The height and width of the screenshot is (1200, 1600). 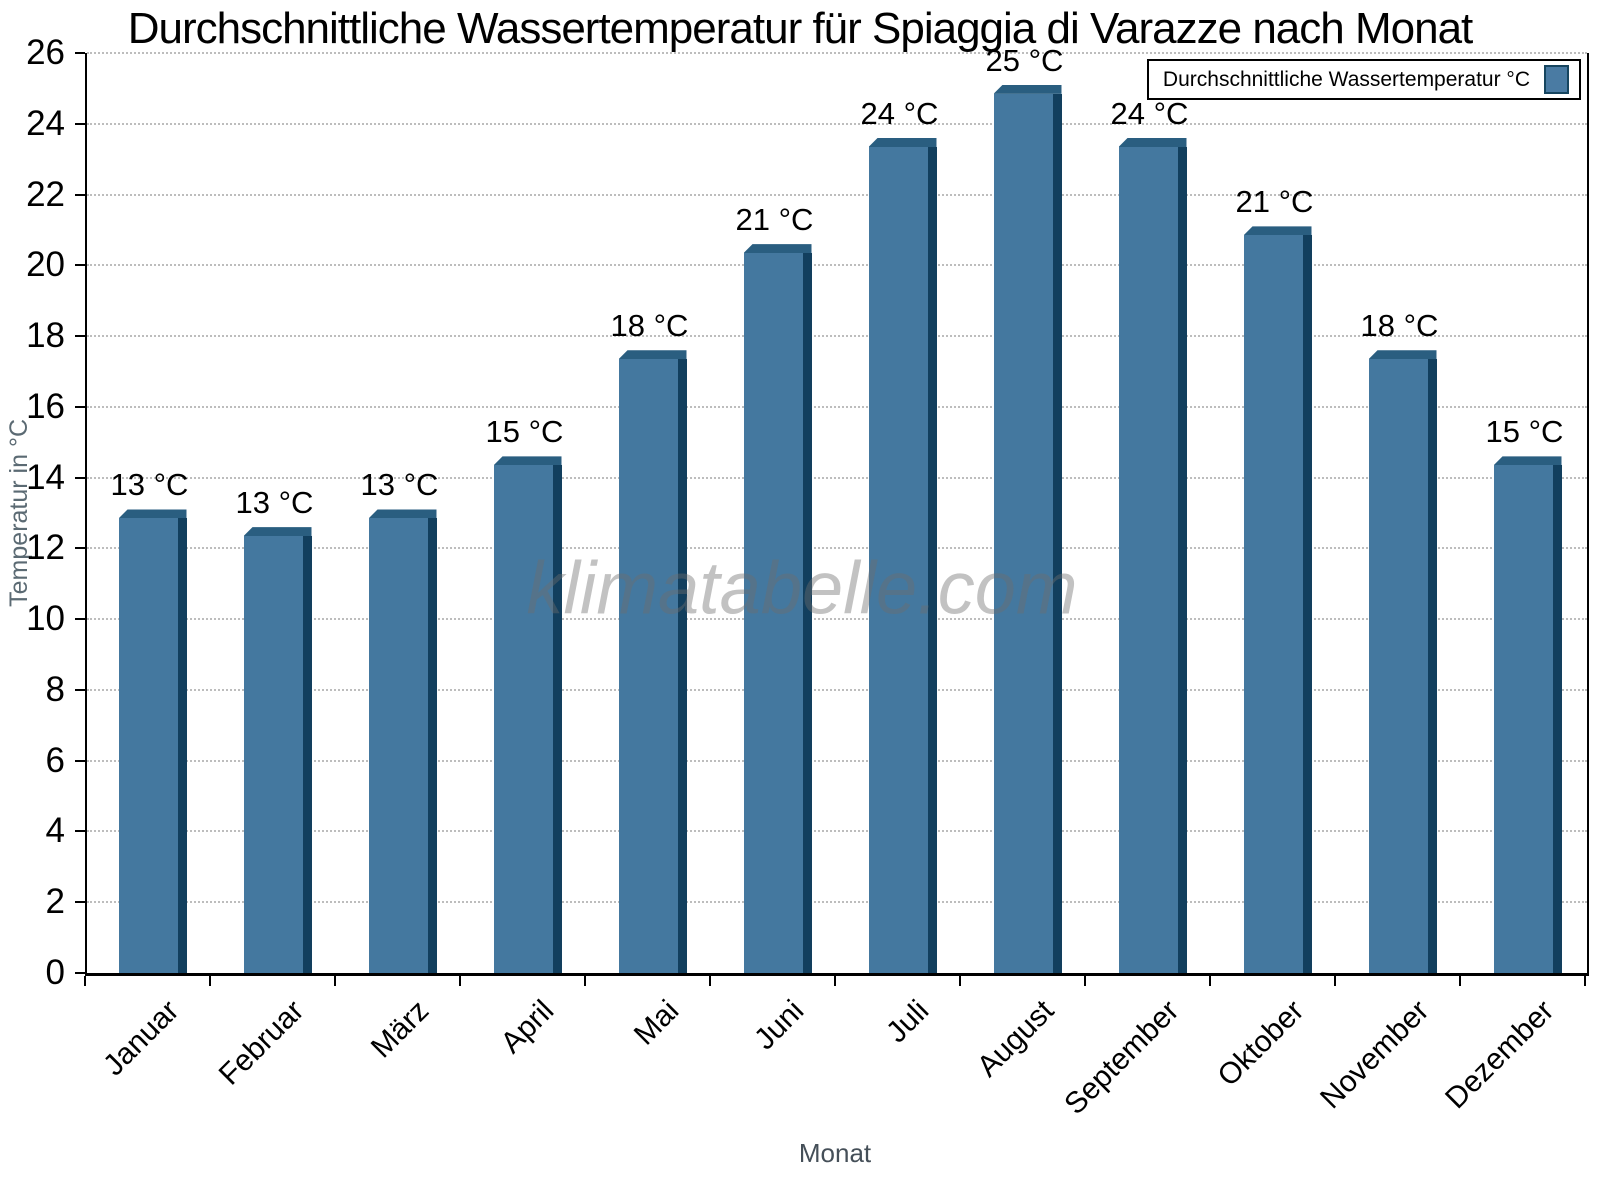 I want to click on y-tick-label: 0, so click(x=55, y=972).